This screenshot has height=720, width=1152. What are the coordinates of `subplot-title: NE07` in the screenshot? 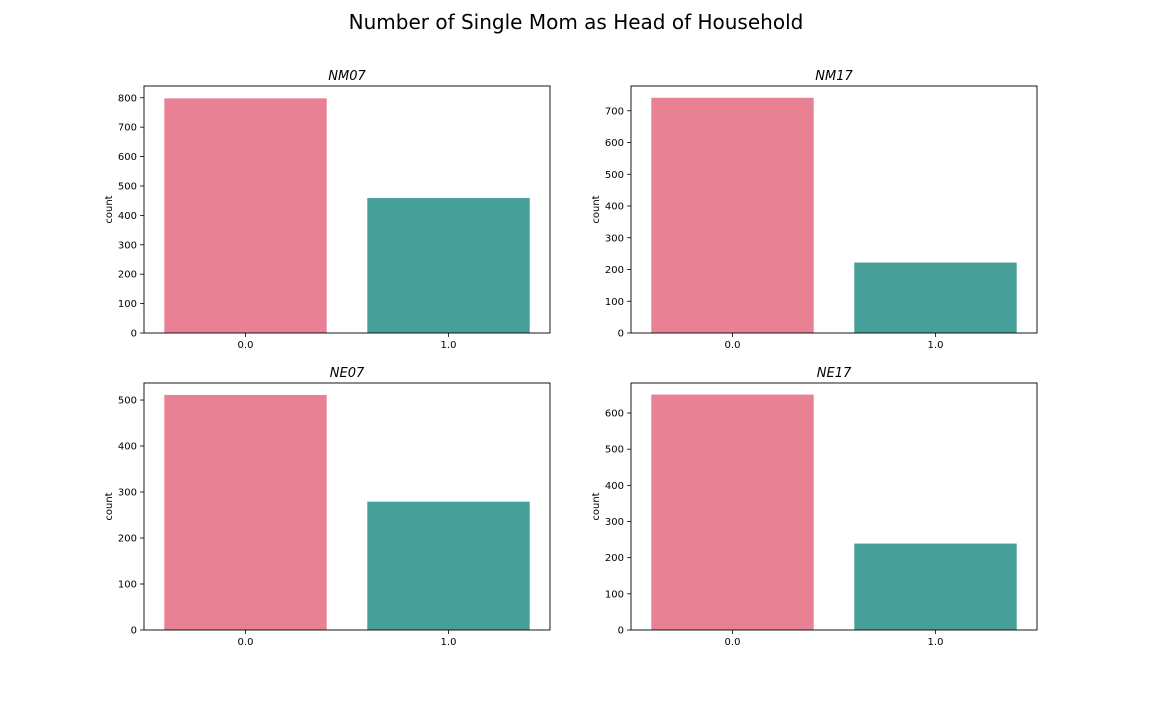 It's located at (347, 373).